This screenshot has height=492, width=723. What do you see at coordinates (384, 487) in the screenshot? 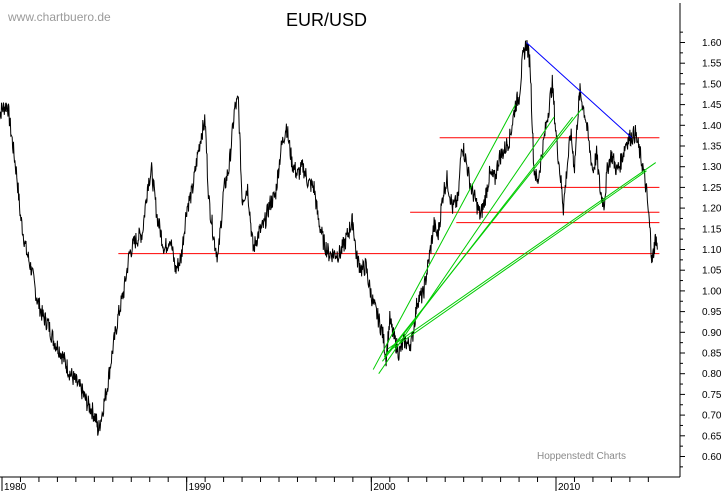
I see `x-tick-label: 2000` at bounding box center [384, 487].